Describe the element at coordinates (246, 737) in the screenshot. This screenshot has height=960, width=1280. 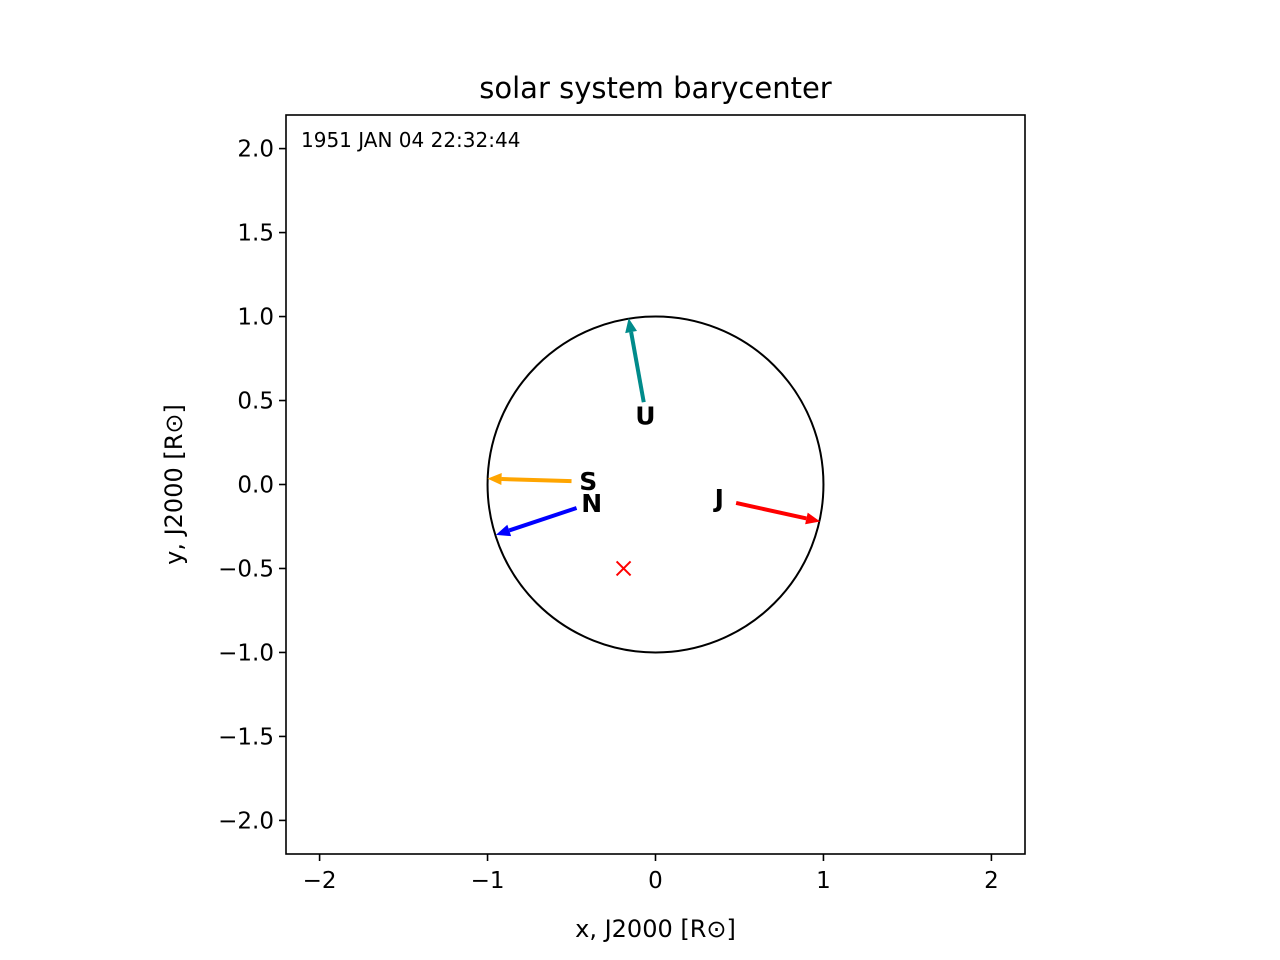
I see `y-tick-label: −1.5` at that location.